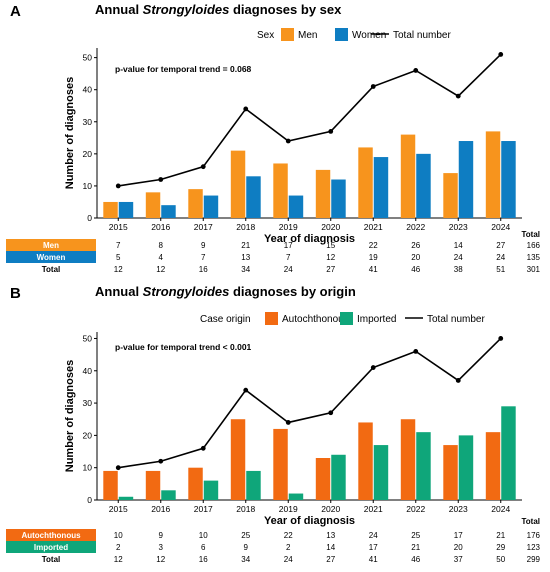 Image resolution: width=550 pixels, height=572 pixels. Describe the element at coordinates (288, 535) in the screenshot. I see `table-cell: 22` at that location.